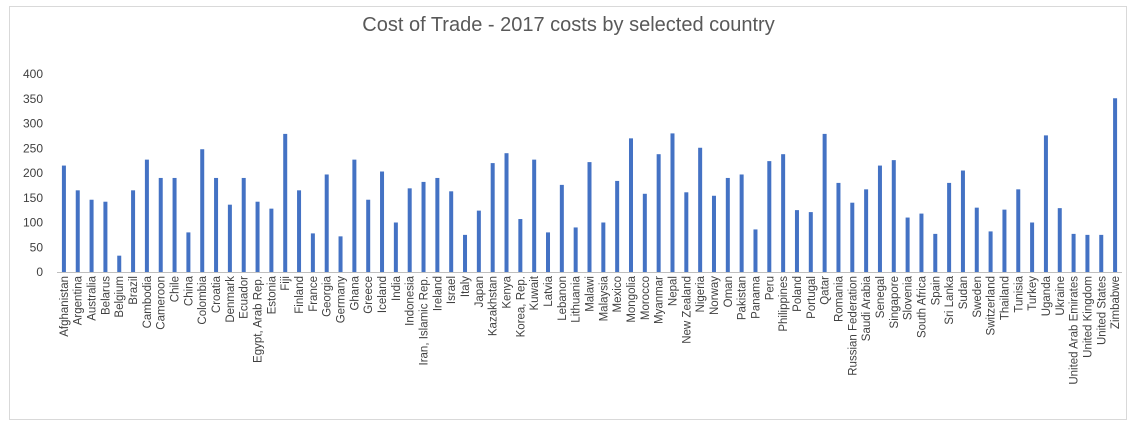 This screenshot has height=426, width=1137. What do you see at coordinates (1116, 302) in the screenshot?
I see `x-tick-label: Zimbabwe` at bounding box center [1116, 302].